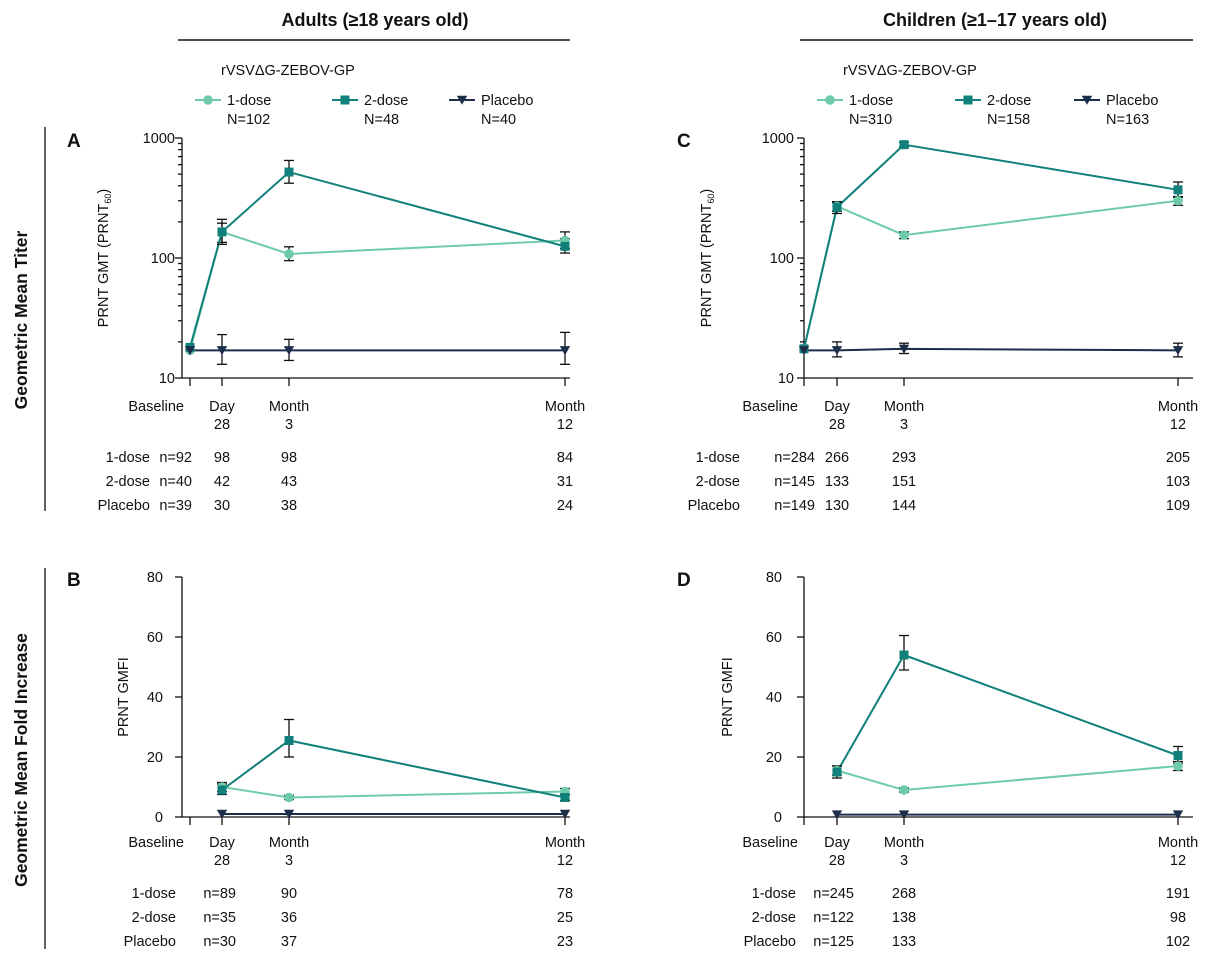  What do you see at coordinates (684, 141) in the screenshot?
I see `panel-c-letter: C` at bounding box center [684, 141].